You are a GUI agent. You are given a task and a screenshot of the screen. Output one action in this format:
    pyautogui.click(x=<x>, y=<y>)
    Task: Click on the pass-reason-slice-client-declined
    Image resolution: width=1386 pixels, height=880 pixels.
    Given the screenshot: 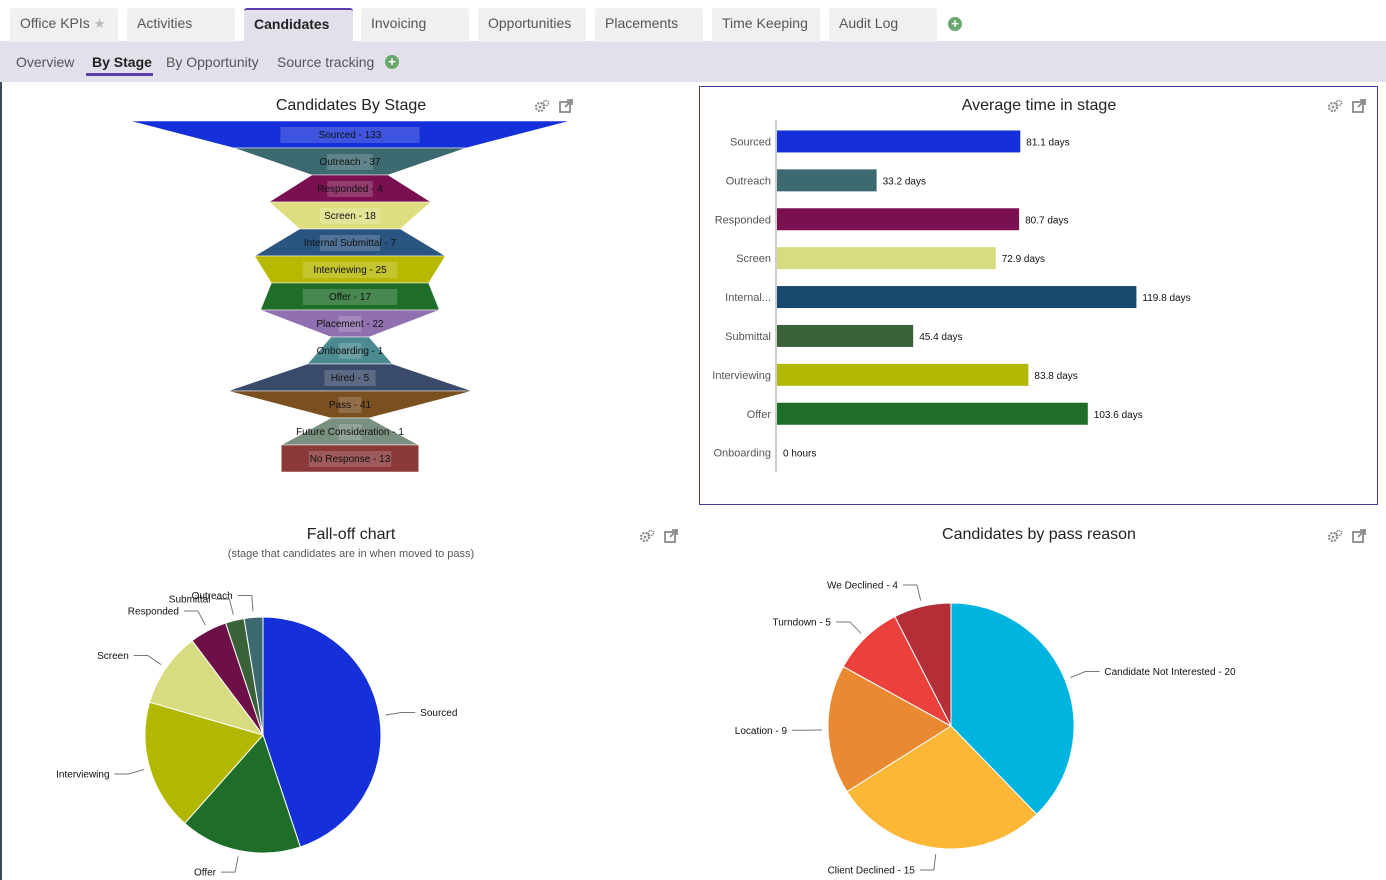 What is the action you would take?
    pyautogui.click(x=942, y=787)
    